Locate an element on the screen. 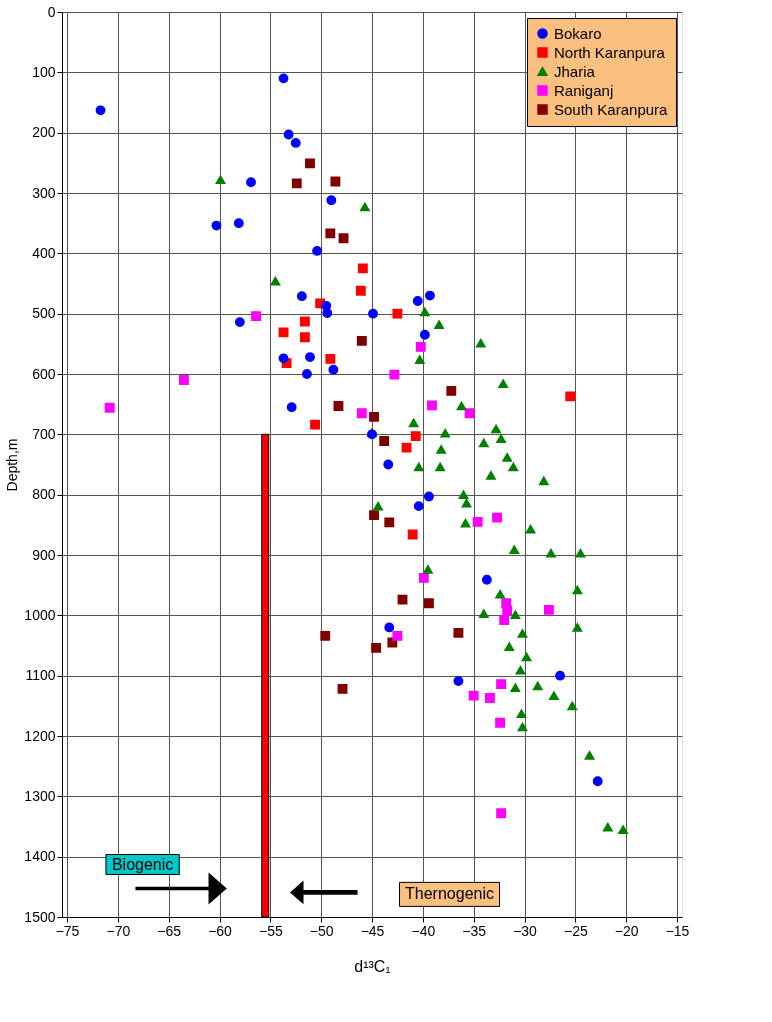 Image resolution: width=772 pixels, height=1022 pixels. legend-label: South Karanpura is located at coordinates (611, 109).